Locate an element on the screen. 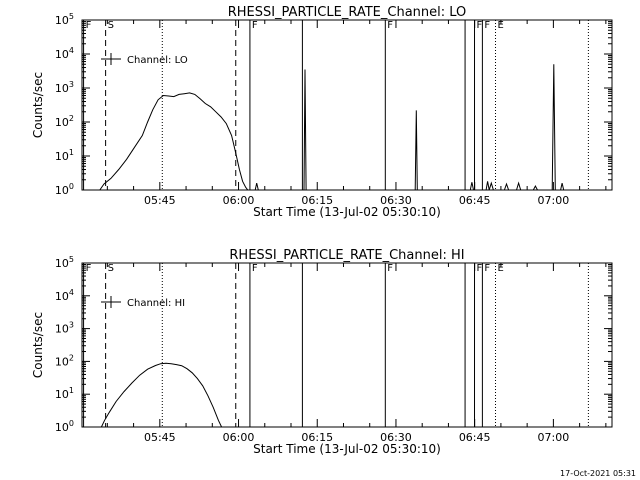 This screenshot has height=480, width=640. chart-title: RHESSI_PARTICLE_RATE_Channel: HI is located at coordinates (346, 255).